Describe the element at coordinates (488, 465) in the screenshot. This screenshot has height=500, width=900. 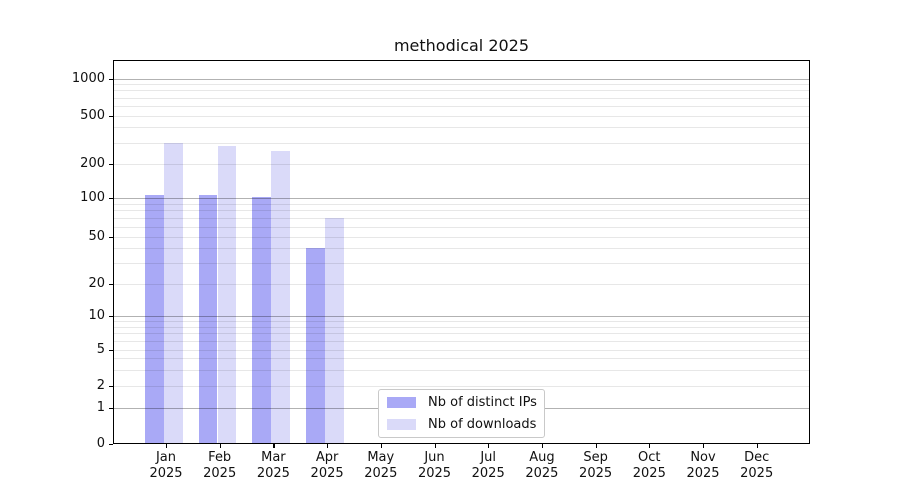
I see `x-tick-label-jul: Jul 2025` at that location.